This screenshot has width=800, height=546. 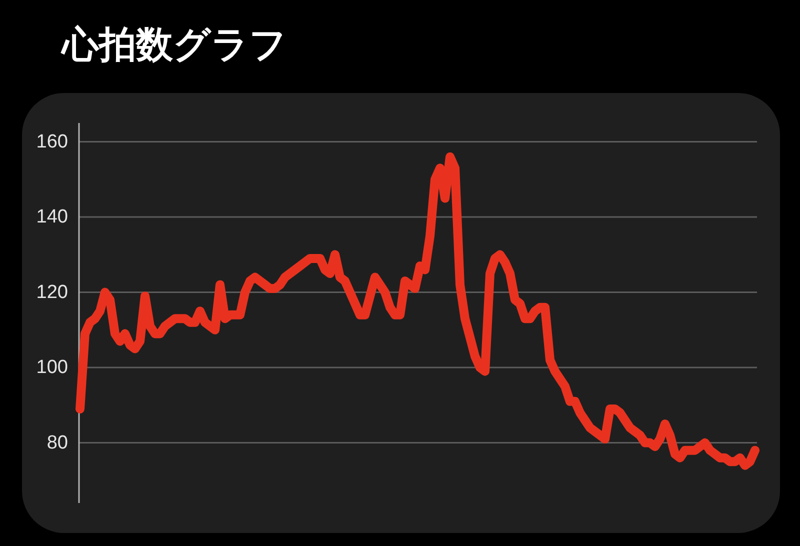 What do you see at coordinates (52, 367) in the screenshot?
I see `y-tick-label: 100` at bounding box center [52, 367].